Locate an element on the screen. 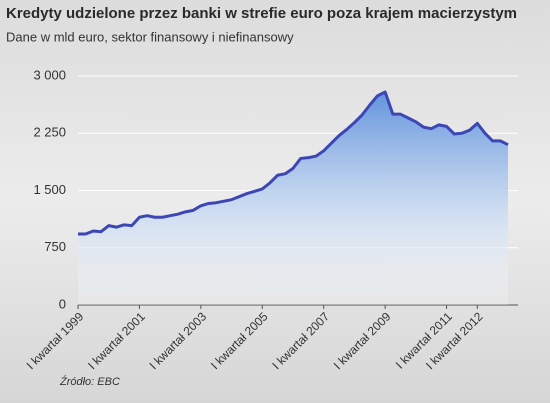  y-tick-label: 0 is located at coordinates (62, 303).